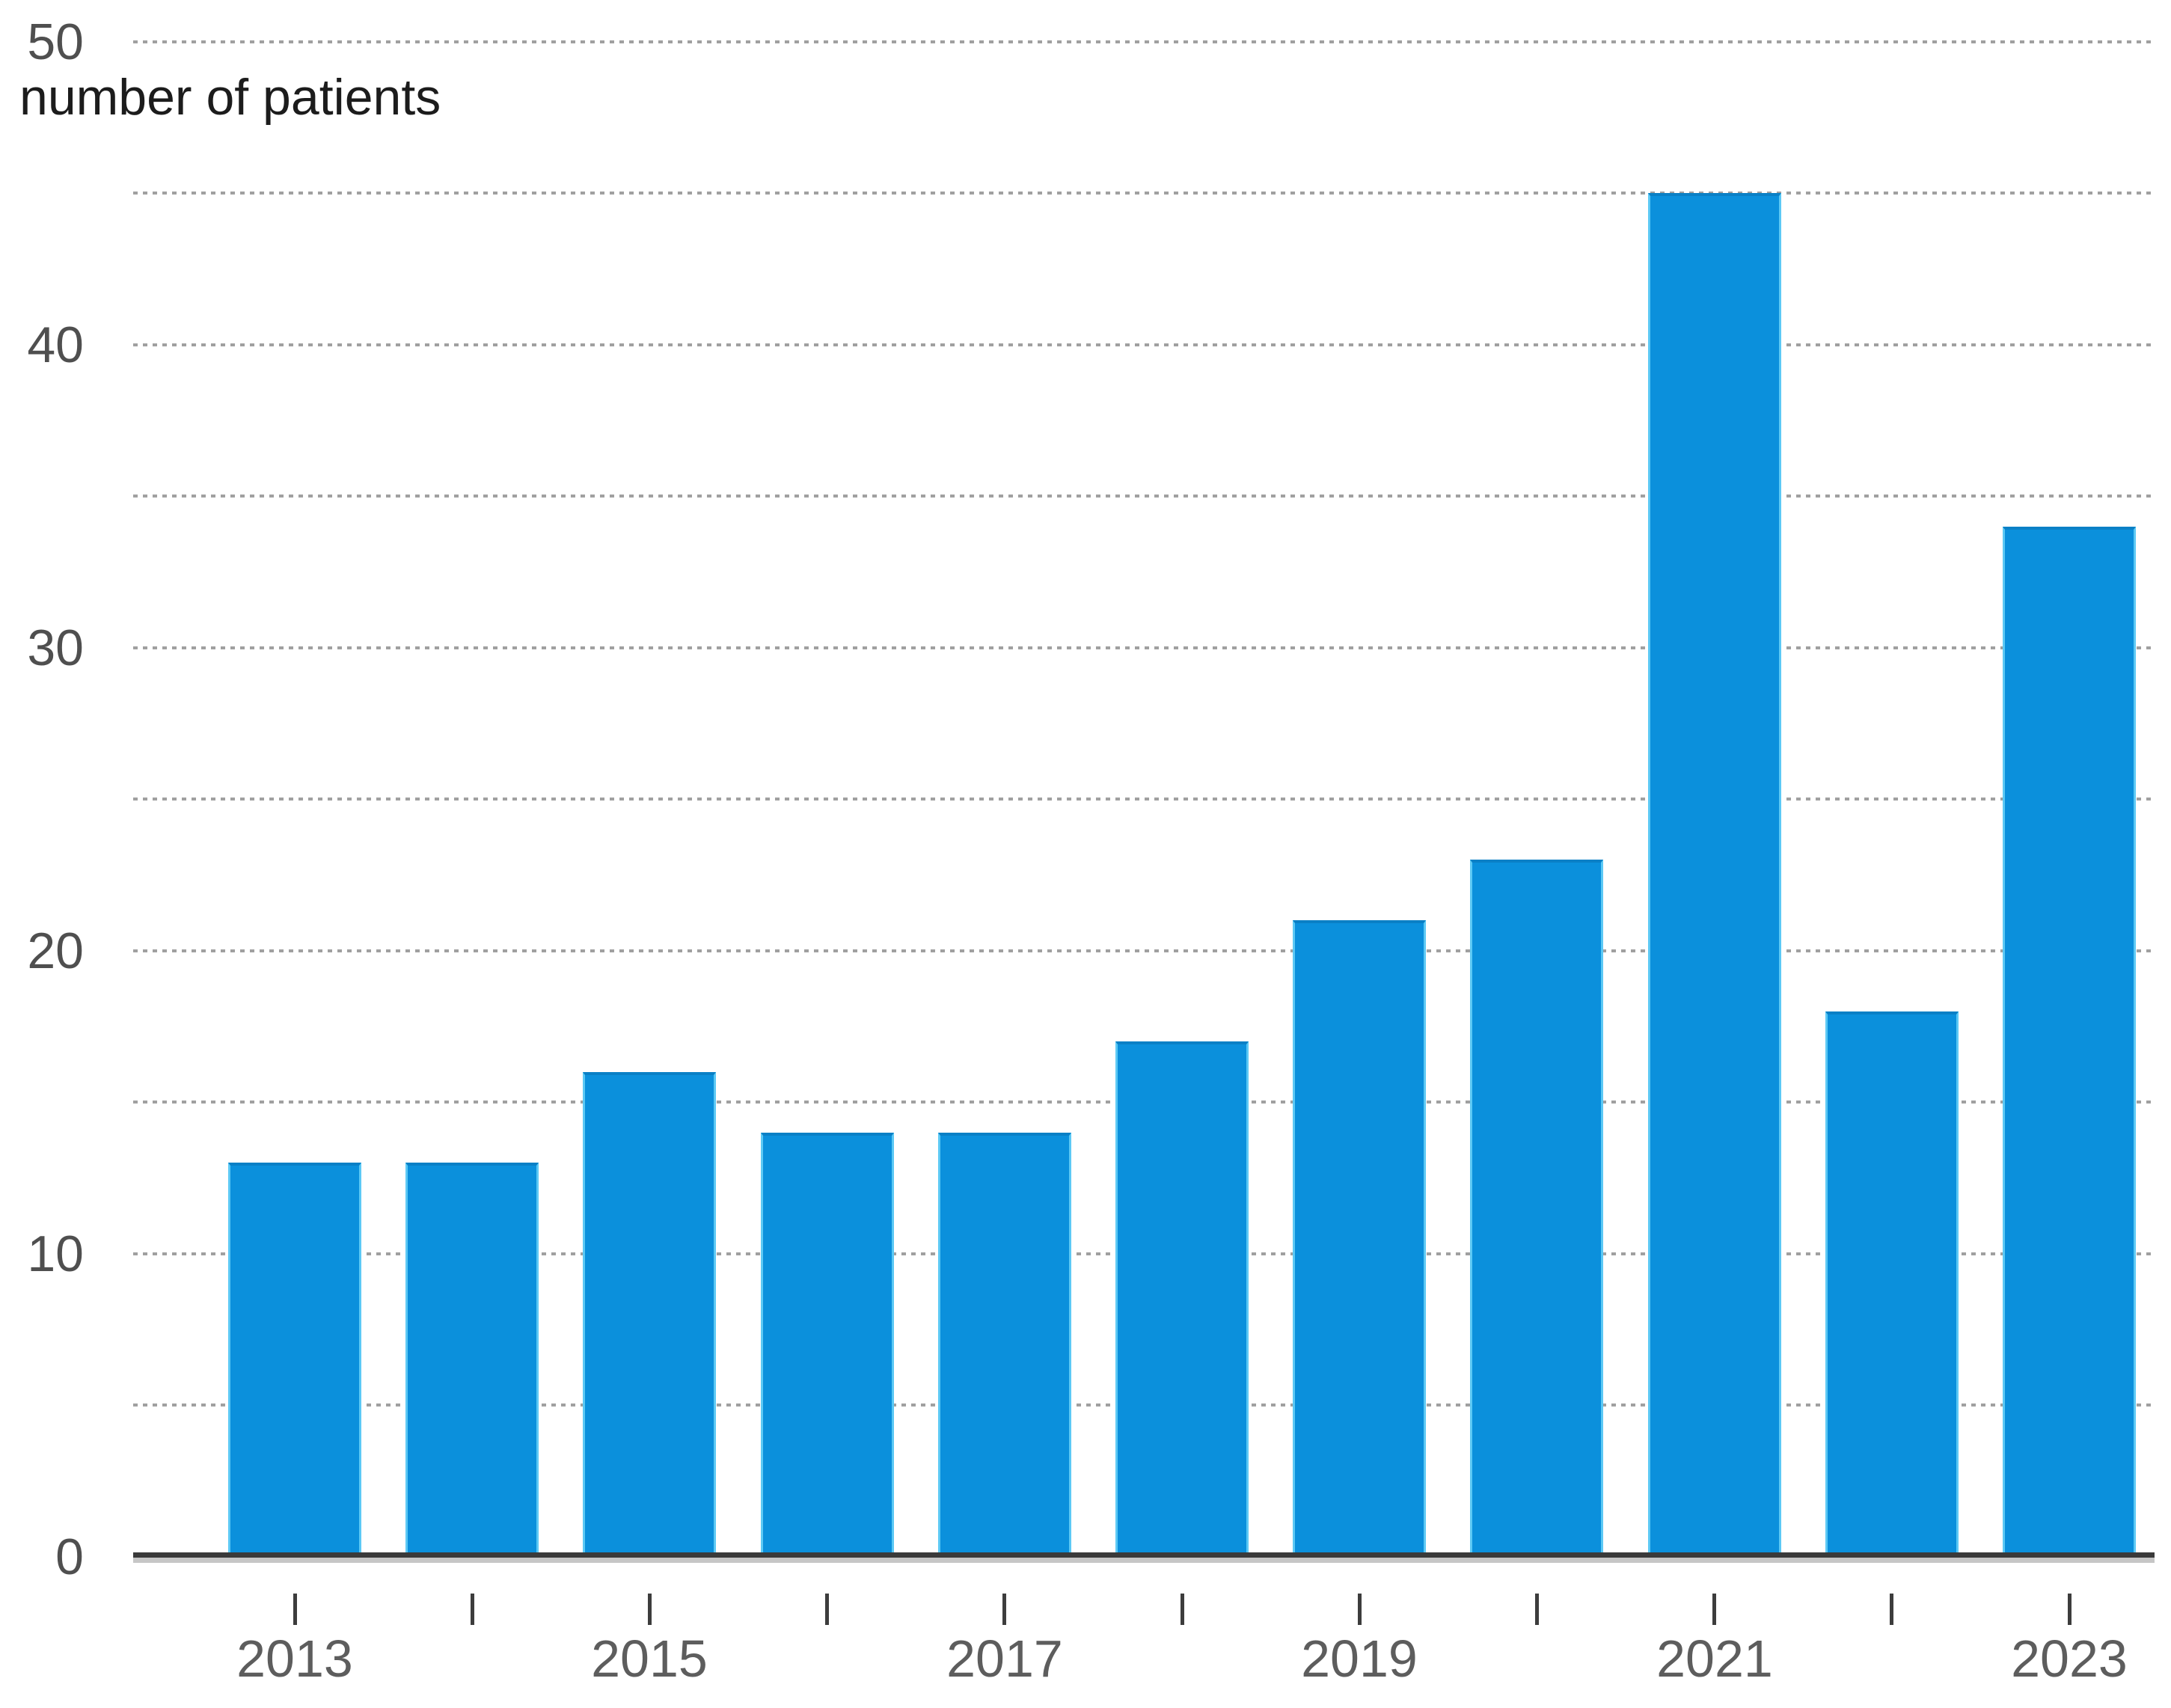  I want to click on bar-2021, so click(1715, 875).